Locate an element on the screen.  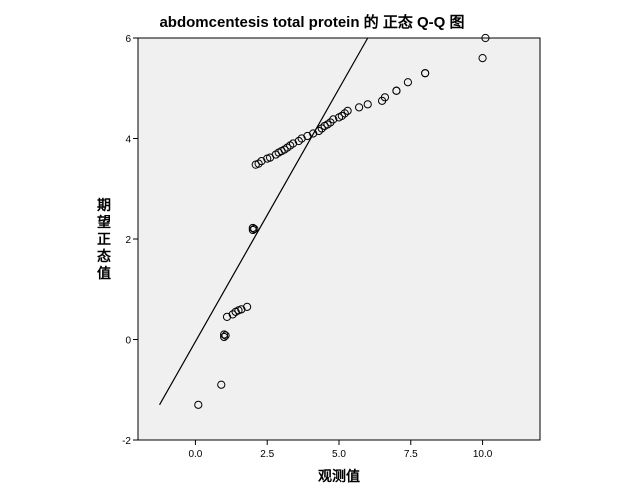
y-axis-label: 期望正态值 is located at coordinates (104, 239).